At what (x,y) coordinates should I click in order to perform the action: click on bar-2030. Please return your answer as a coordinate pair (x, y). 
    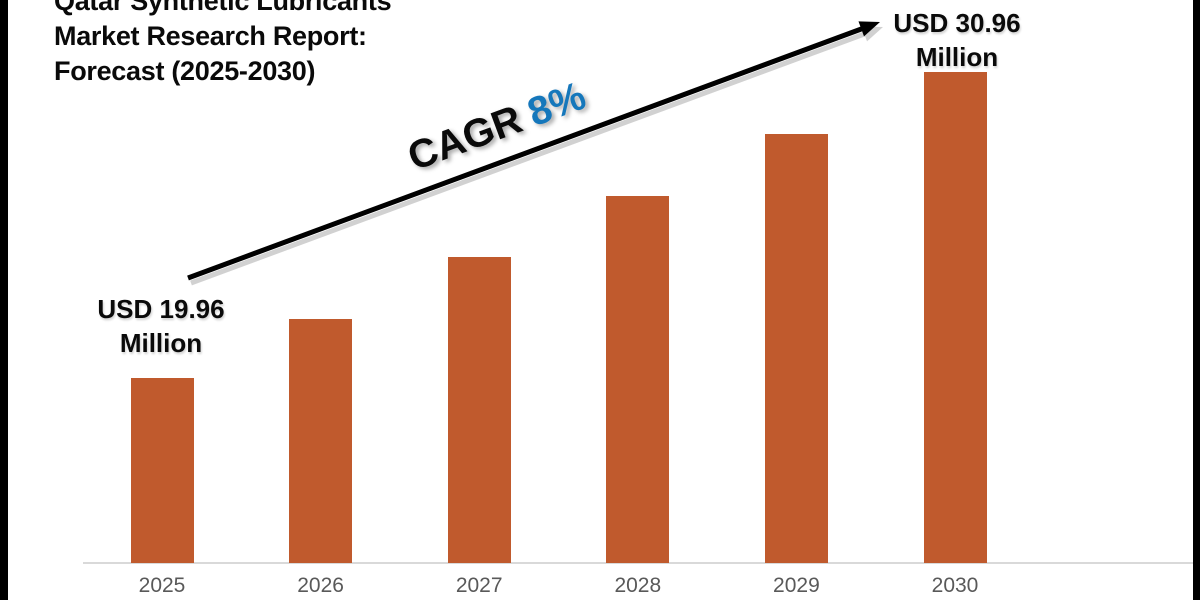
    Looking at the image, I should click on (955, 317).